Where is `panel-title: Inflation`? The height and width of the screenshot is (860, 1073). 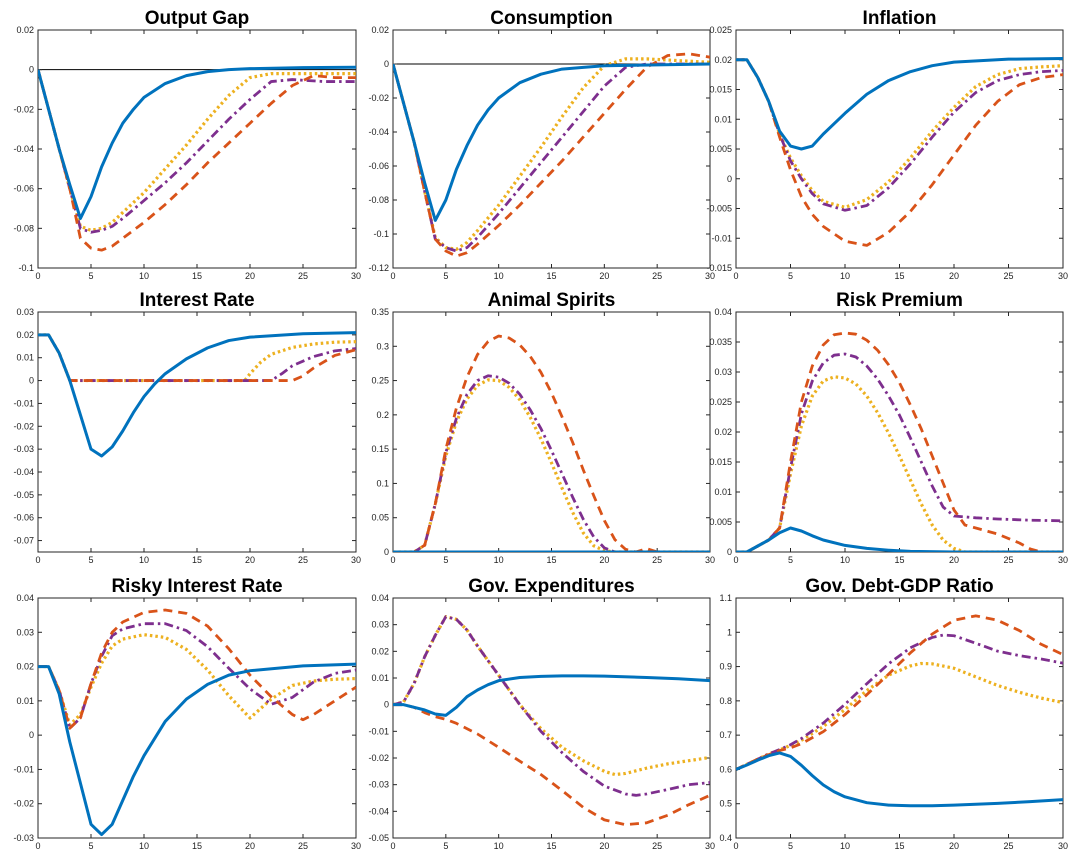
panel-title: Inflation is located at coordinates (900, 18).